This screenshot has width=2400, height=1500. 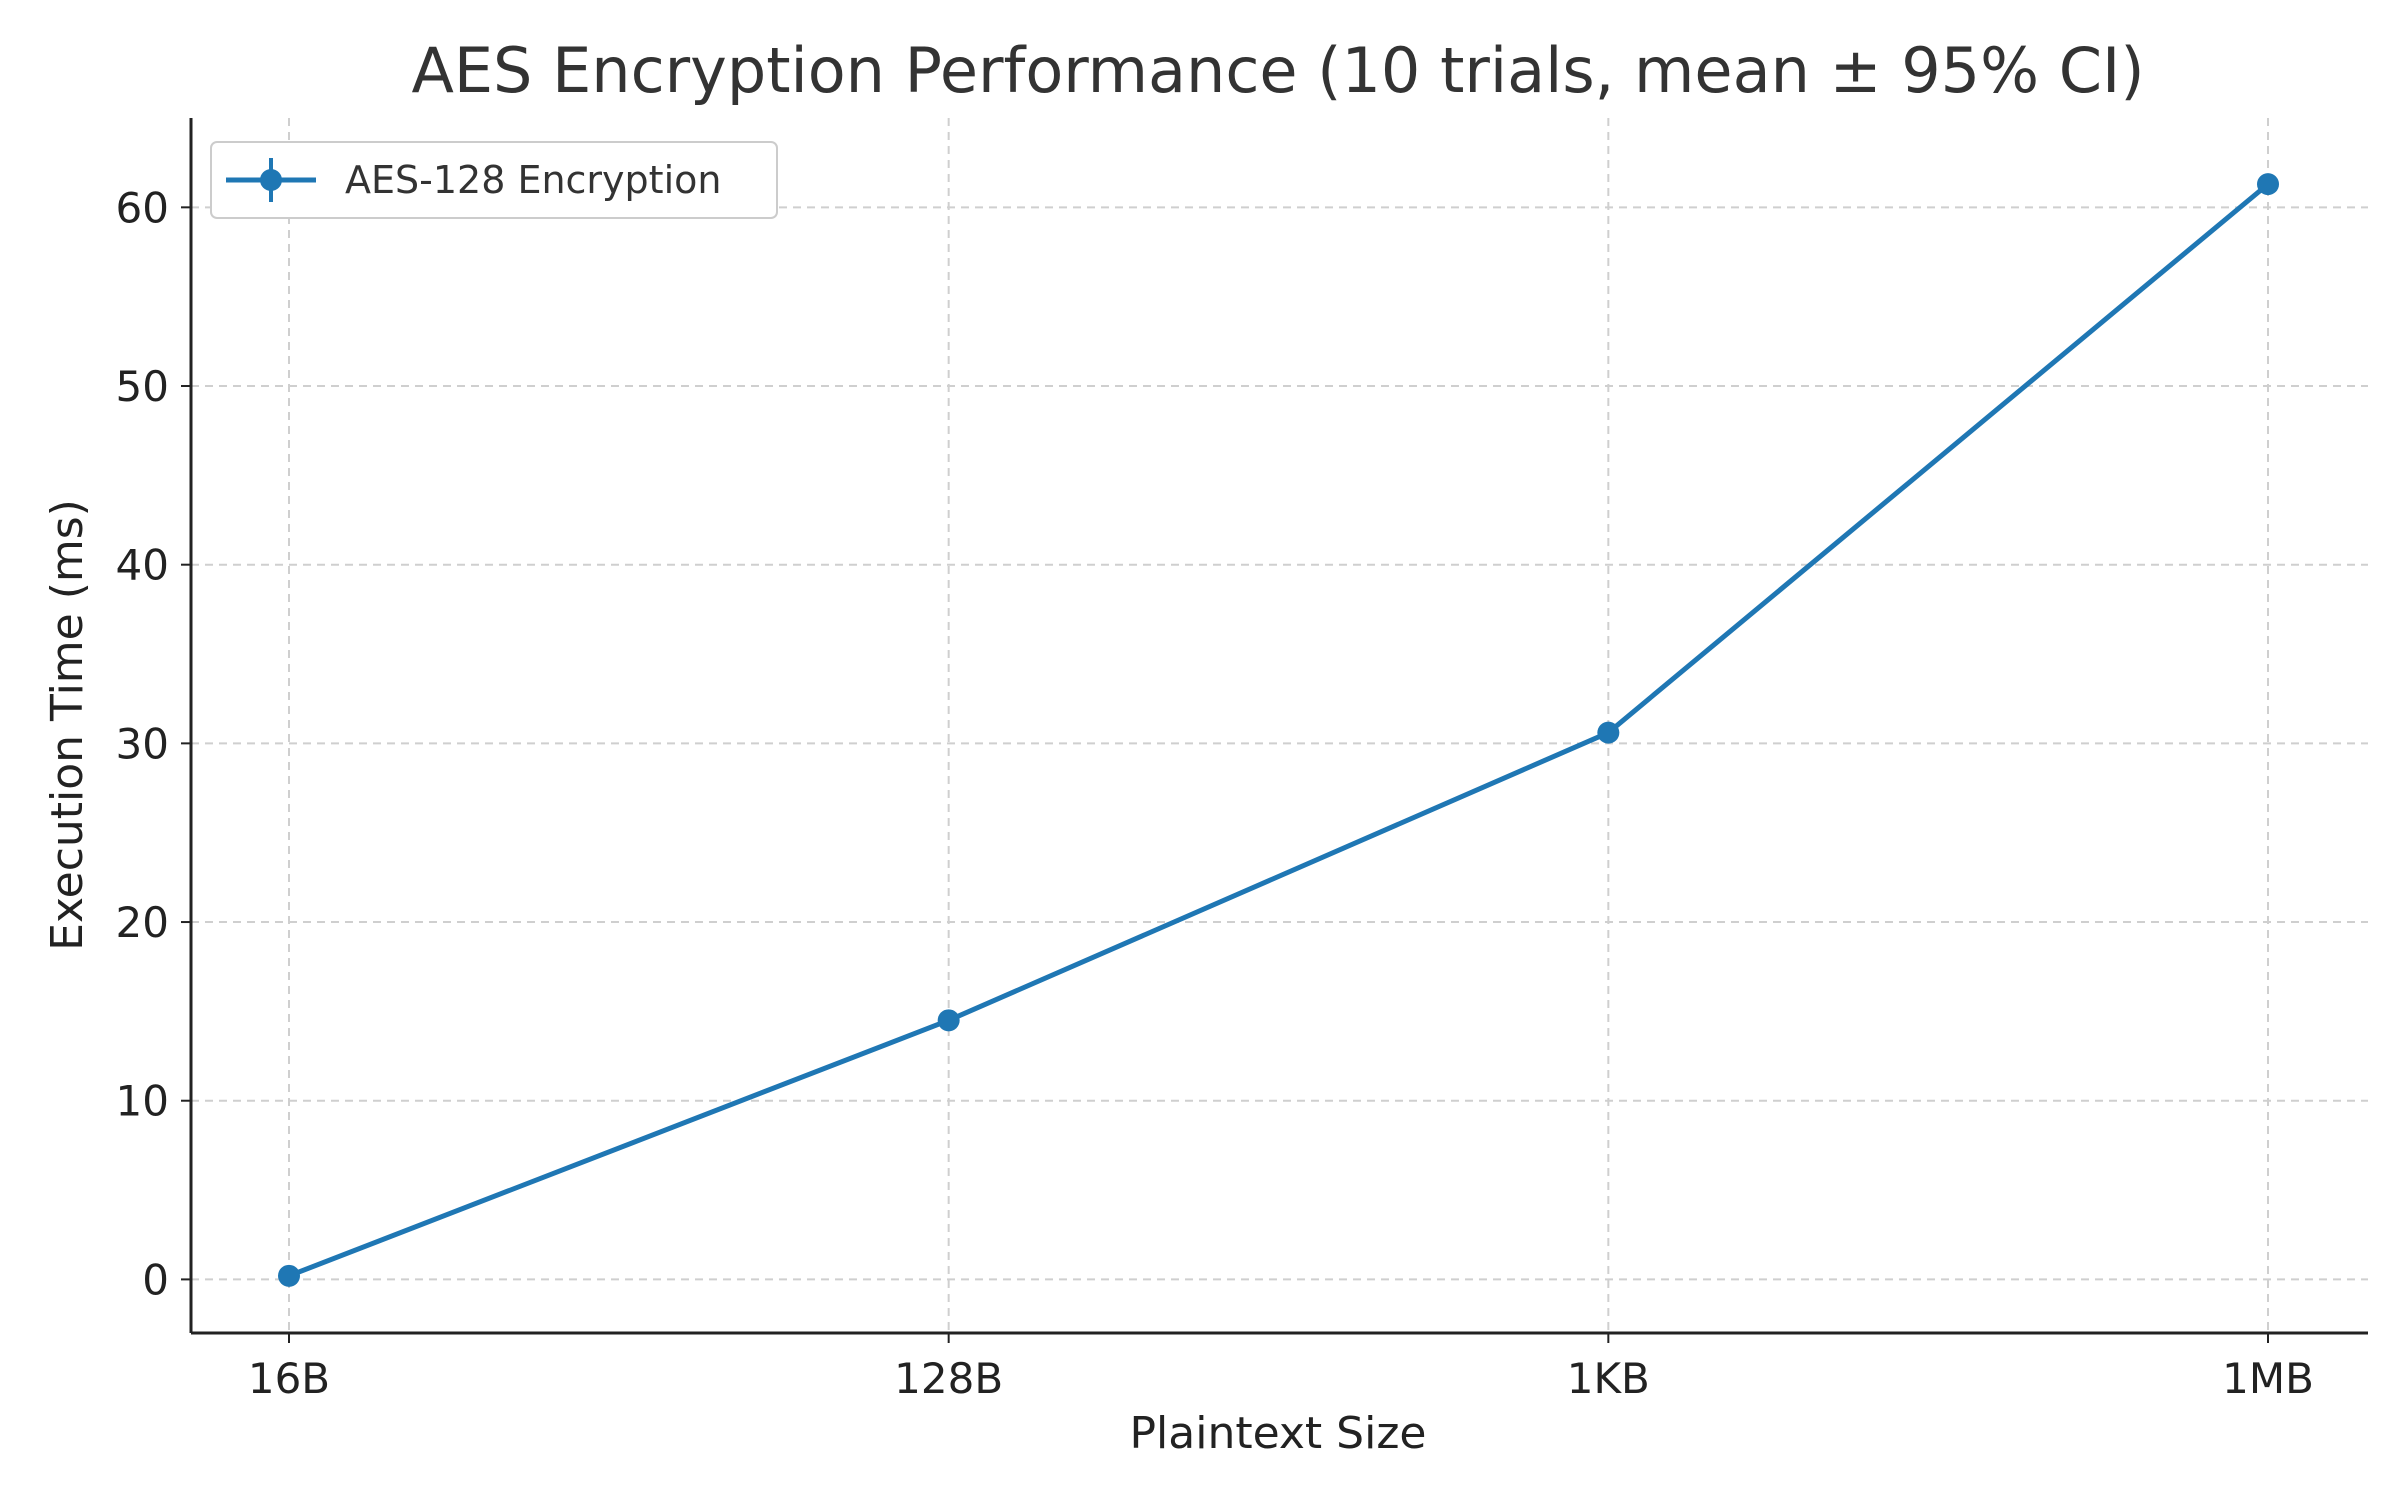 I want to click on y-tick-label: 30, so click(x=142, y=743).